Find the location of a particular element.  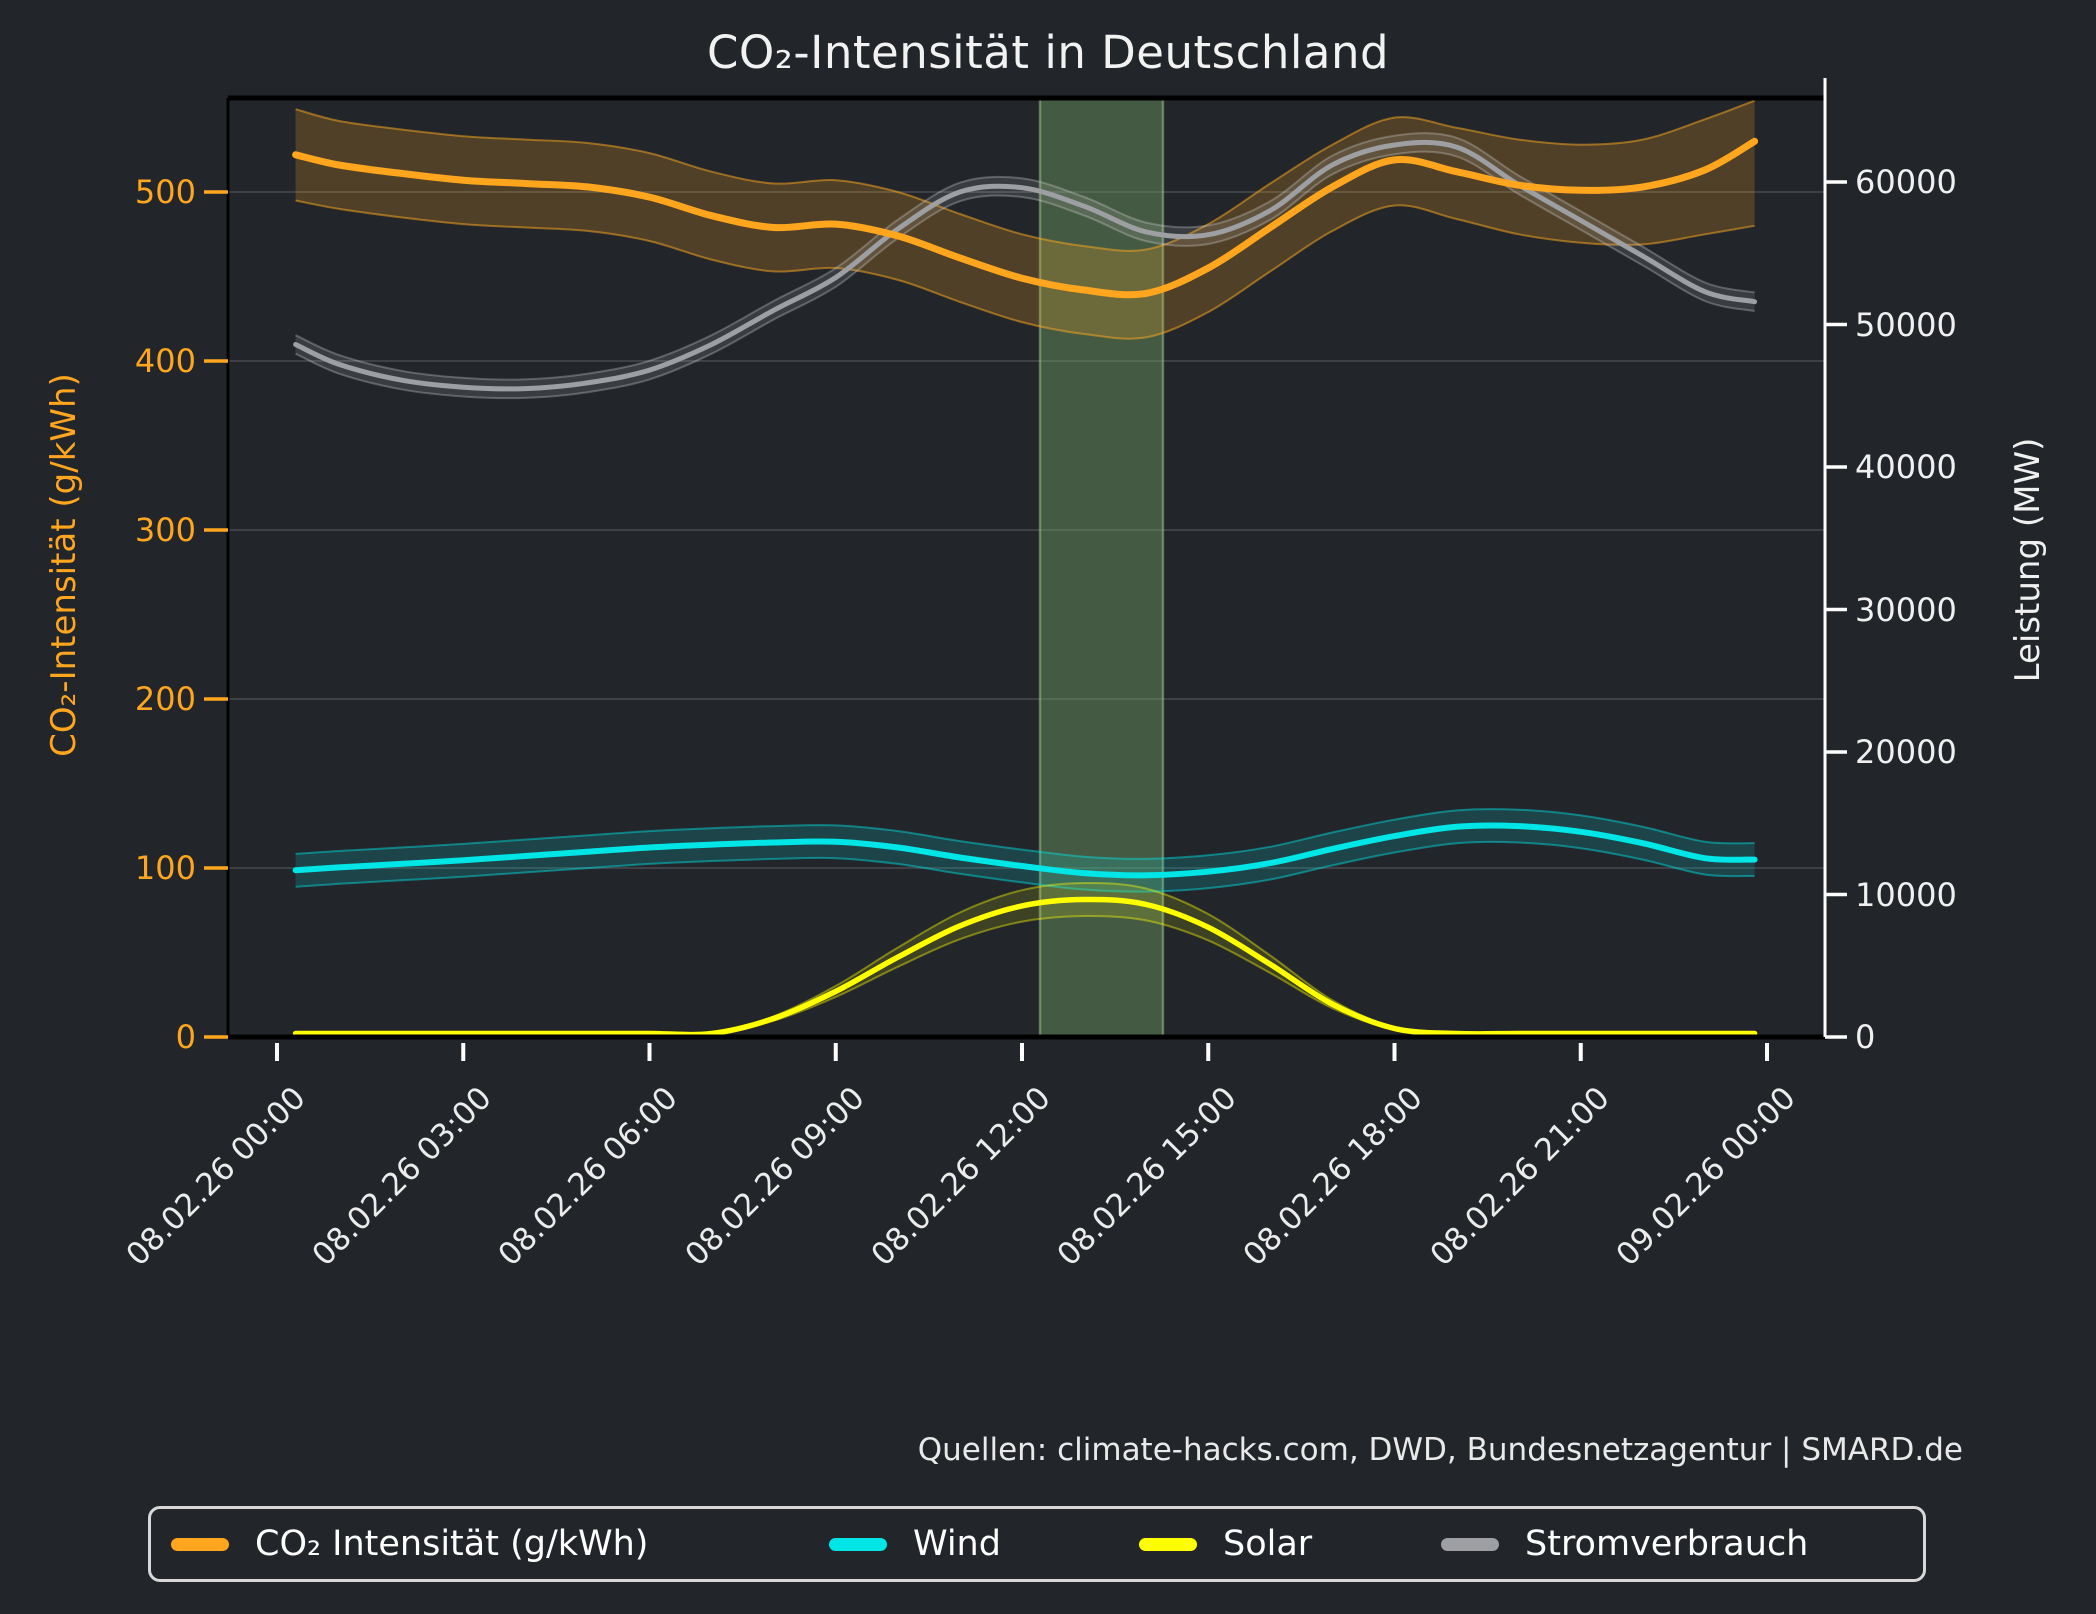

right-axis-tick-label: 30000 is located at coordinates (1906, 609).